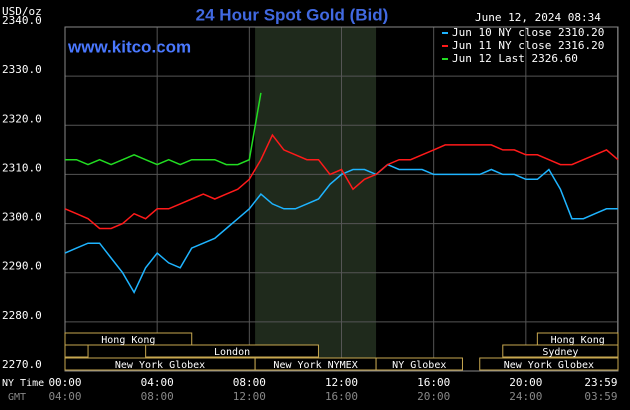  I want to click on x2-tick-label: 04:00, so click(64, 396).